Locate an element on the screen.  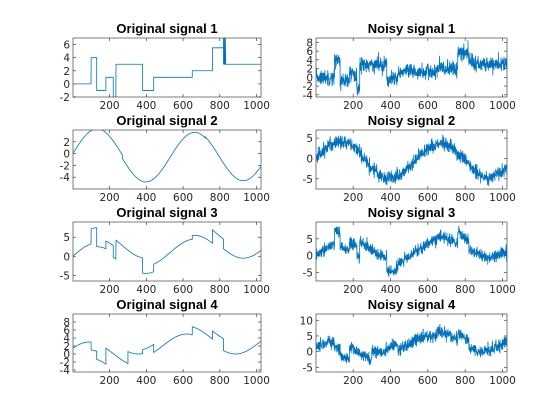
plot-title: Noisy signal 1 is located at coordinates (411, 28).